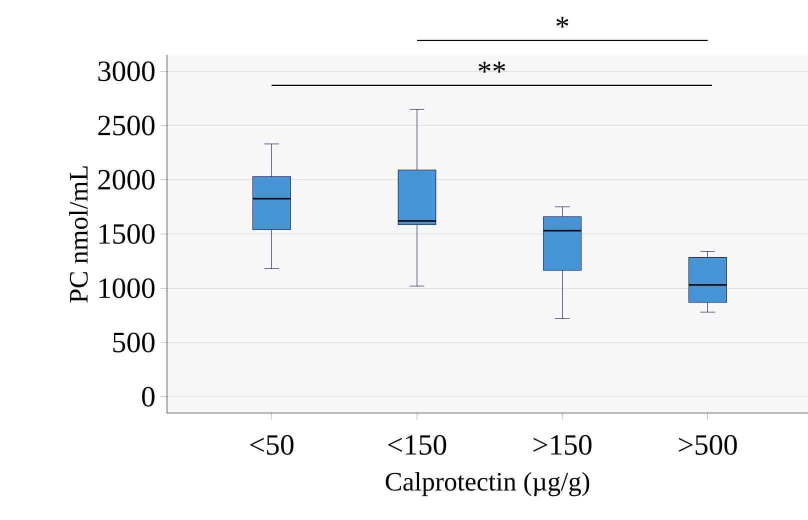 This screenshot has height=520, width=808. Describe the element at coordinates (126, 126) in the screenshot. I see `y-tick-label: 2500` at that location.